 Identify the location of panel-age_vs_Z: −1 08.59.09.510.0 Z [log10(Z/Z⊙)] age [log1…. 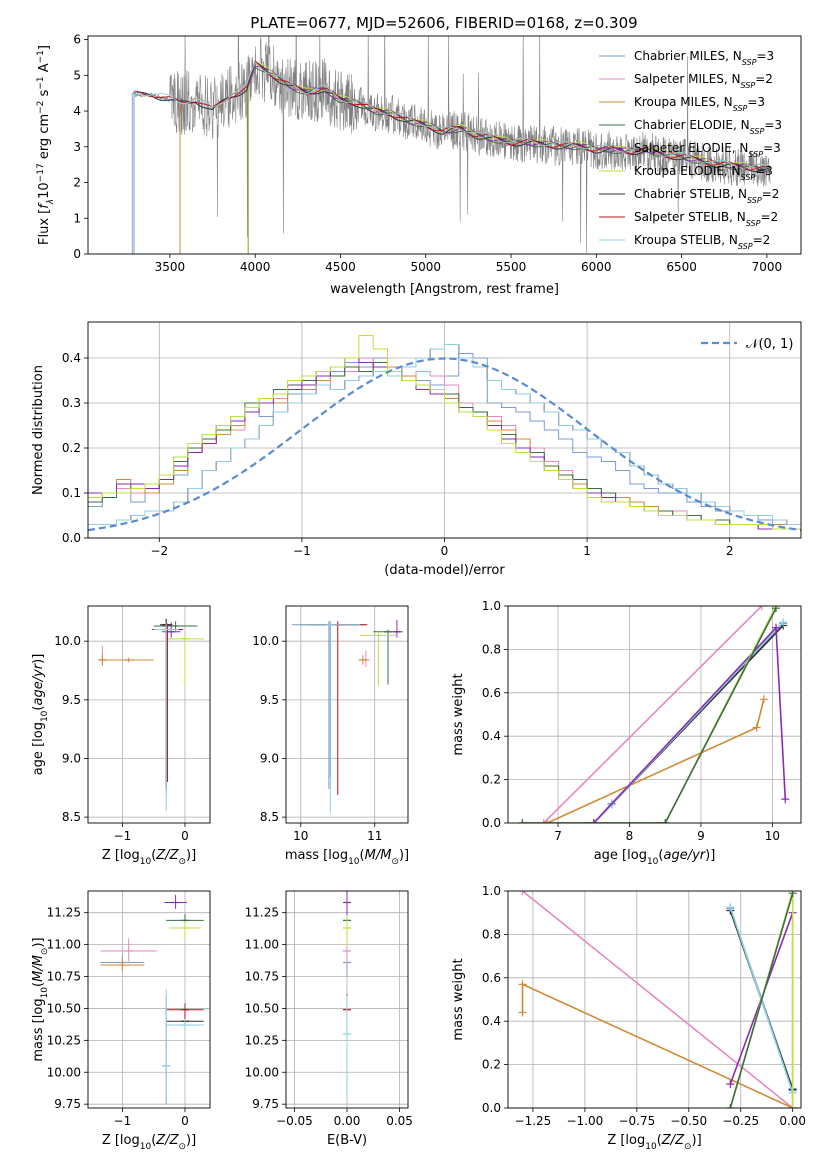
(121, 736).